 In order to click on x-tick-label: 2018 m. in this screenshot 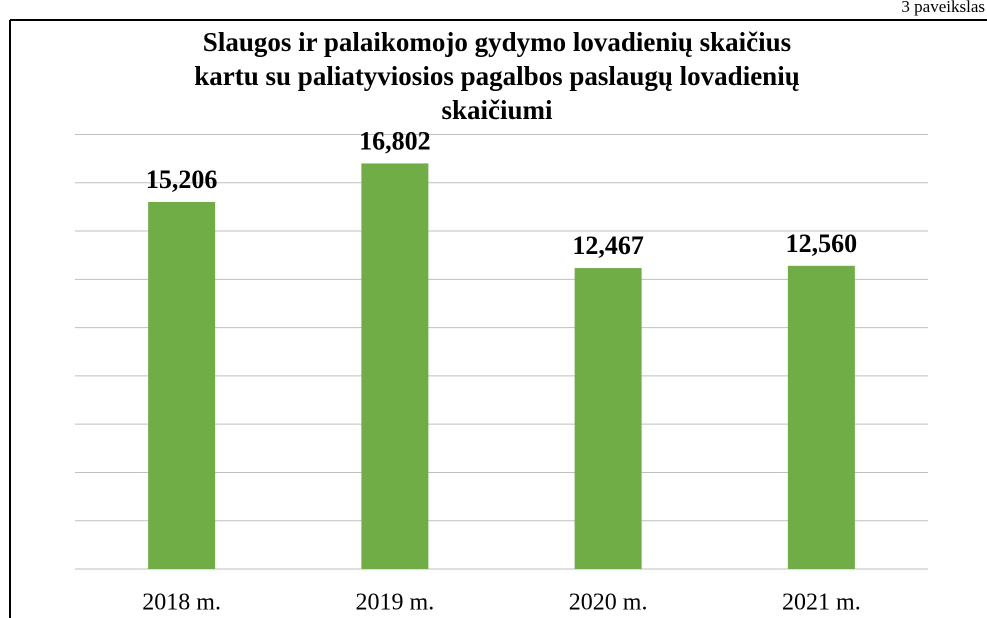, I will do `click(181, 603)`.